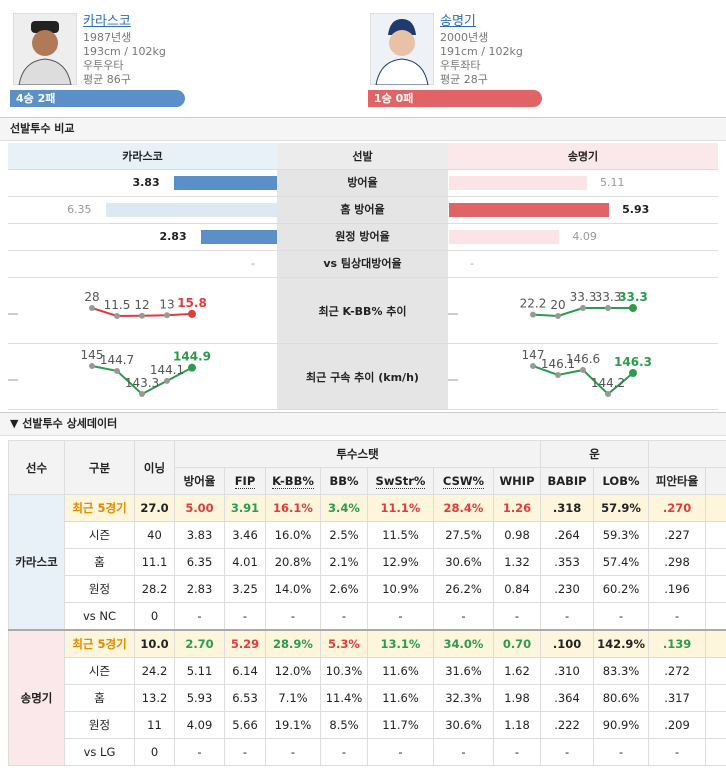 This screenshot has height=771, width=726. I want to click on data-row: vs LG 0- - - - - - - - - -, so click(367, 752).